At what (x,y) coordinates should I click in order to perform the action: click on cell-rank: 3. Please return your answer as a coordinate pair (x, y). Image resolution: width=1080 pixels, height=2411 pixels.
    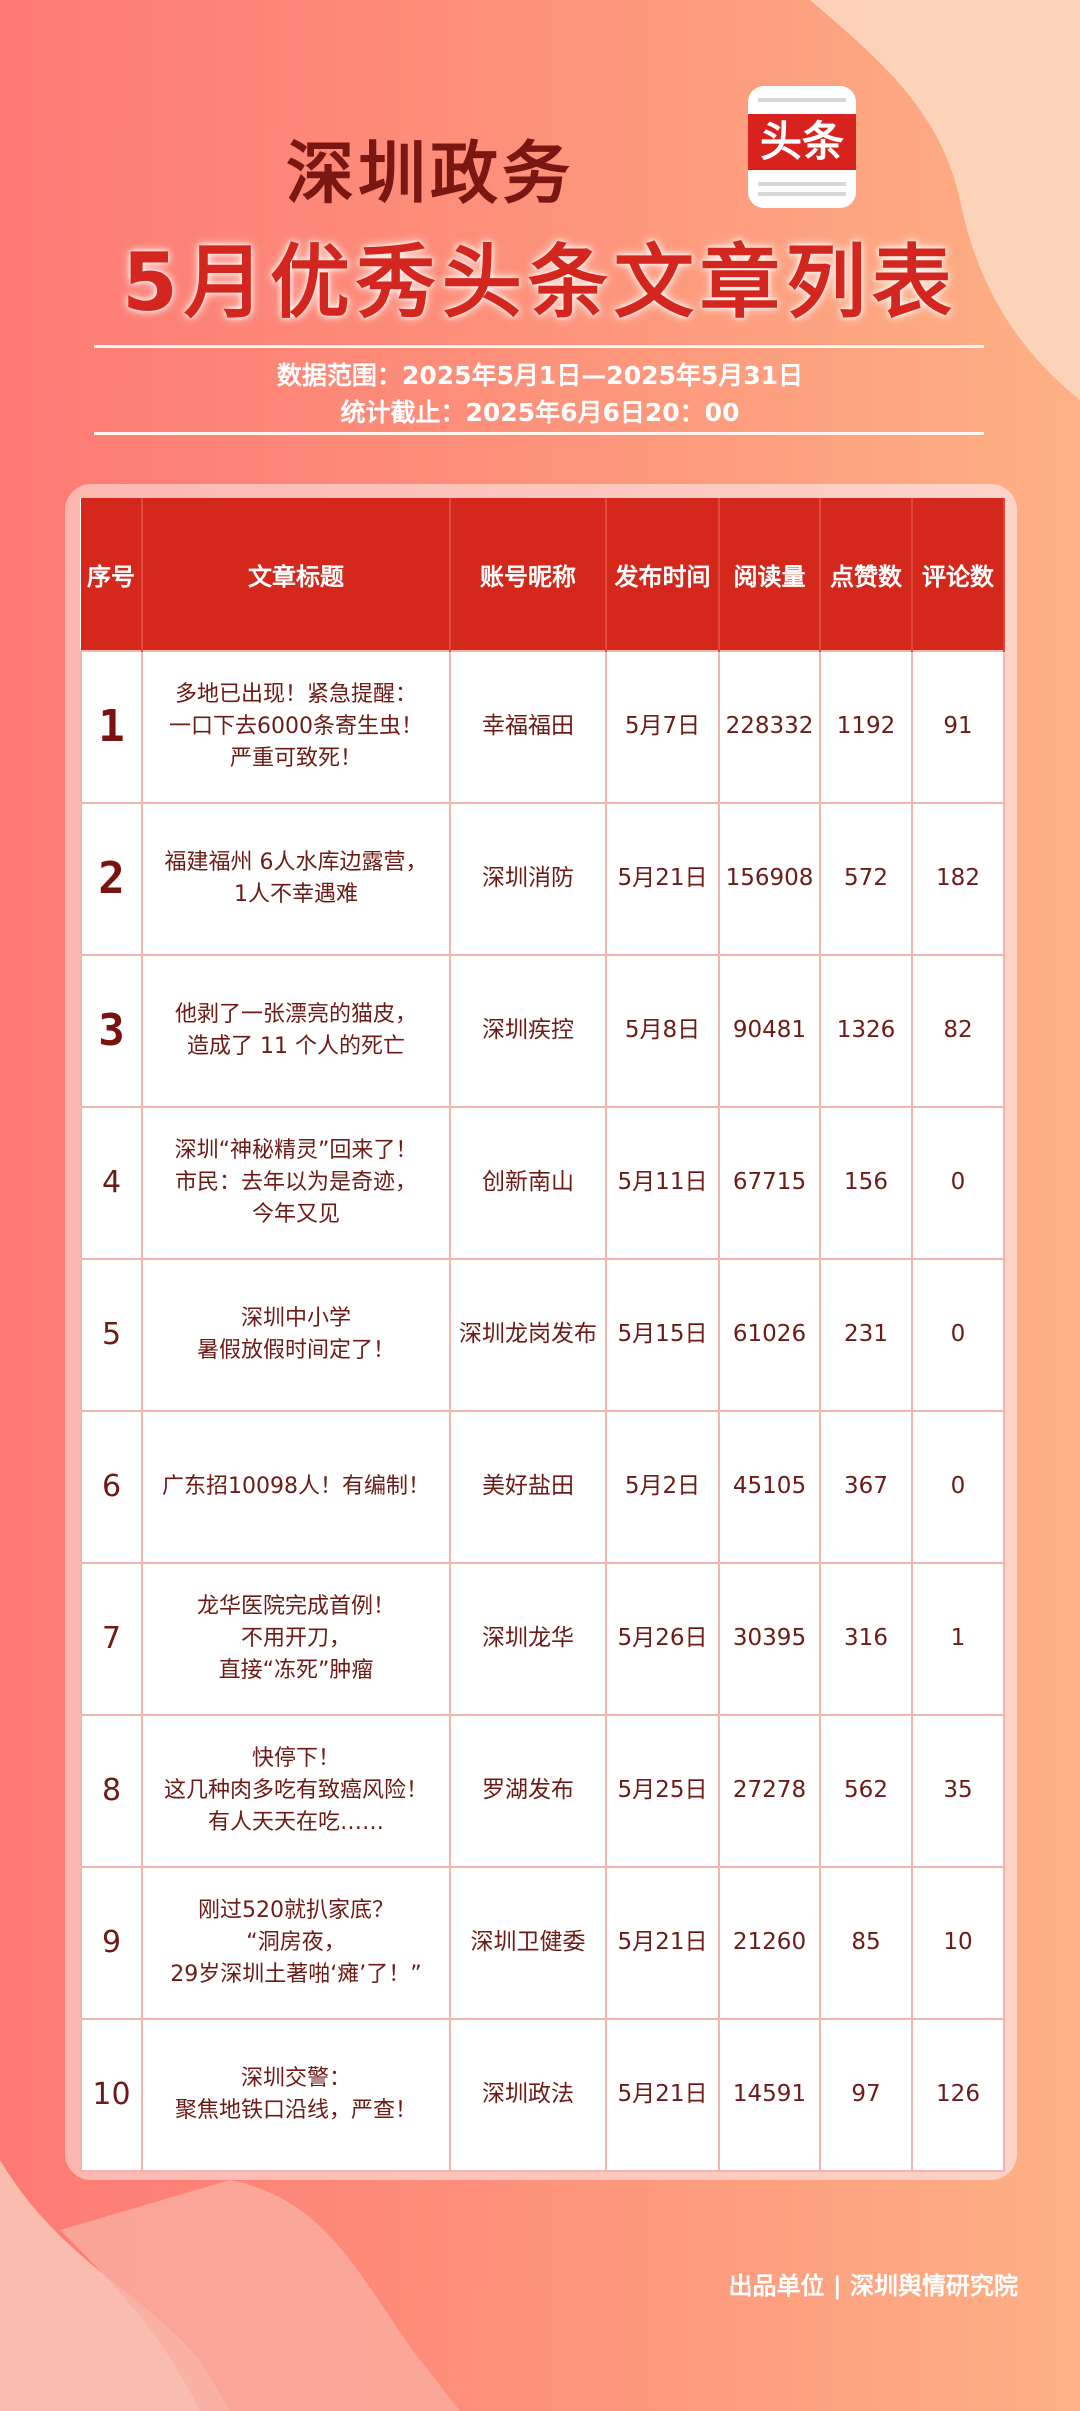
    Looking at the image, I should click on (111, 1031).